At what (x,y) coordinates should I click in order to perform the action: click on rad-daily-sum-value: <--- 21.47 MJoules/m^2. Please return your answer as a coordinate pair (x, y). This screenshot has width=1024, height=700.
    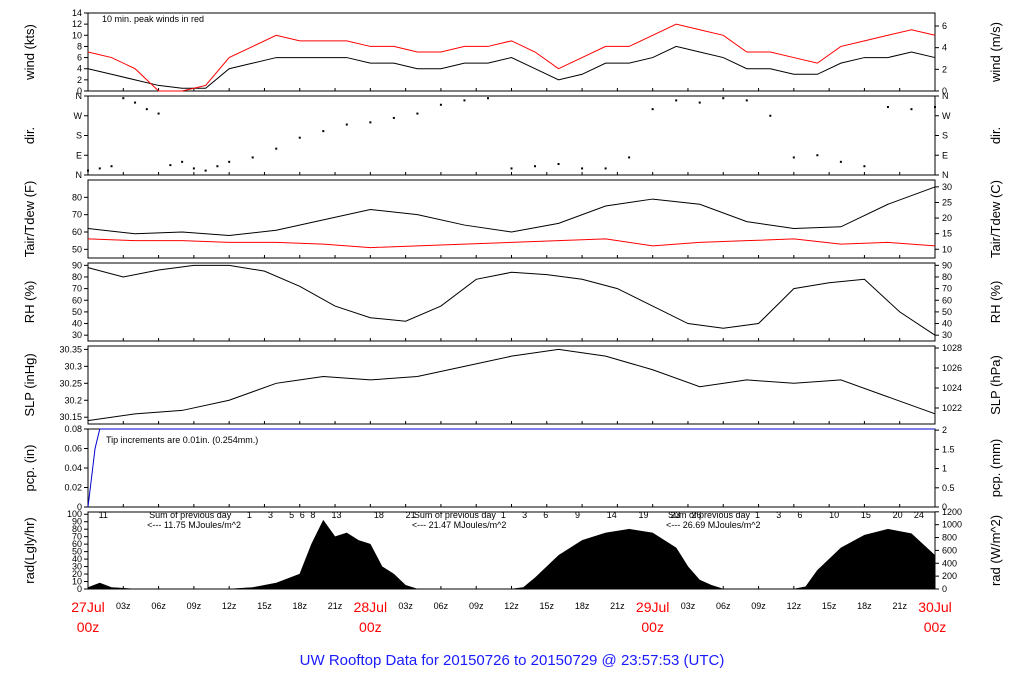
    Looking at the image, I should click on (459, 525).